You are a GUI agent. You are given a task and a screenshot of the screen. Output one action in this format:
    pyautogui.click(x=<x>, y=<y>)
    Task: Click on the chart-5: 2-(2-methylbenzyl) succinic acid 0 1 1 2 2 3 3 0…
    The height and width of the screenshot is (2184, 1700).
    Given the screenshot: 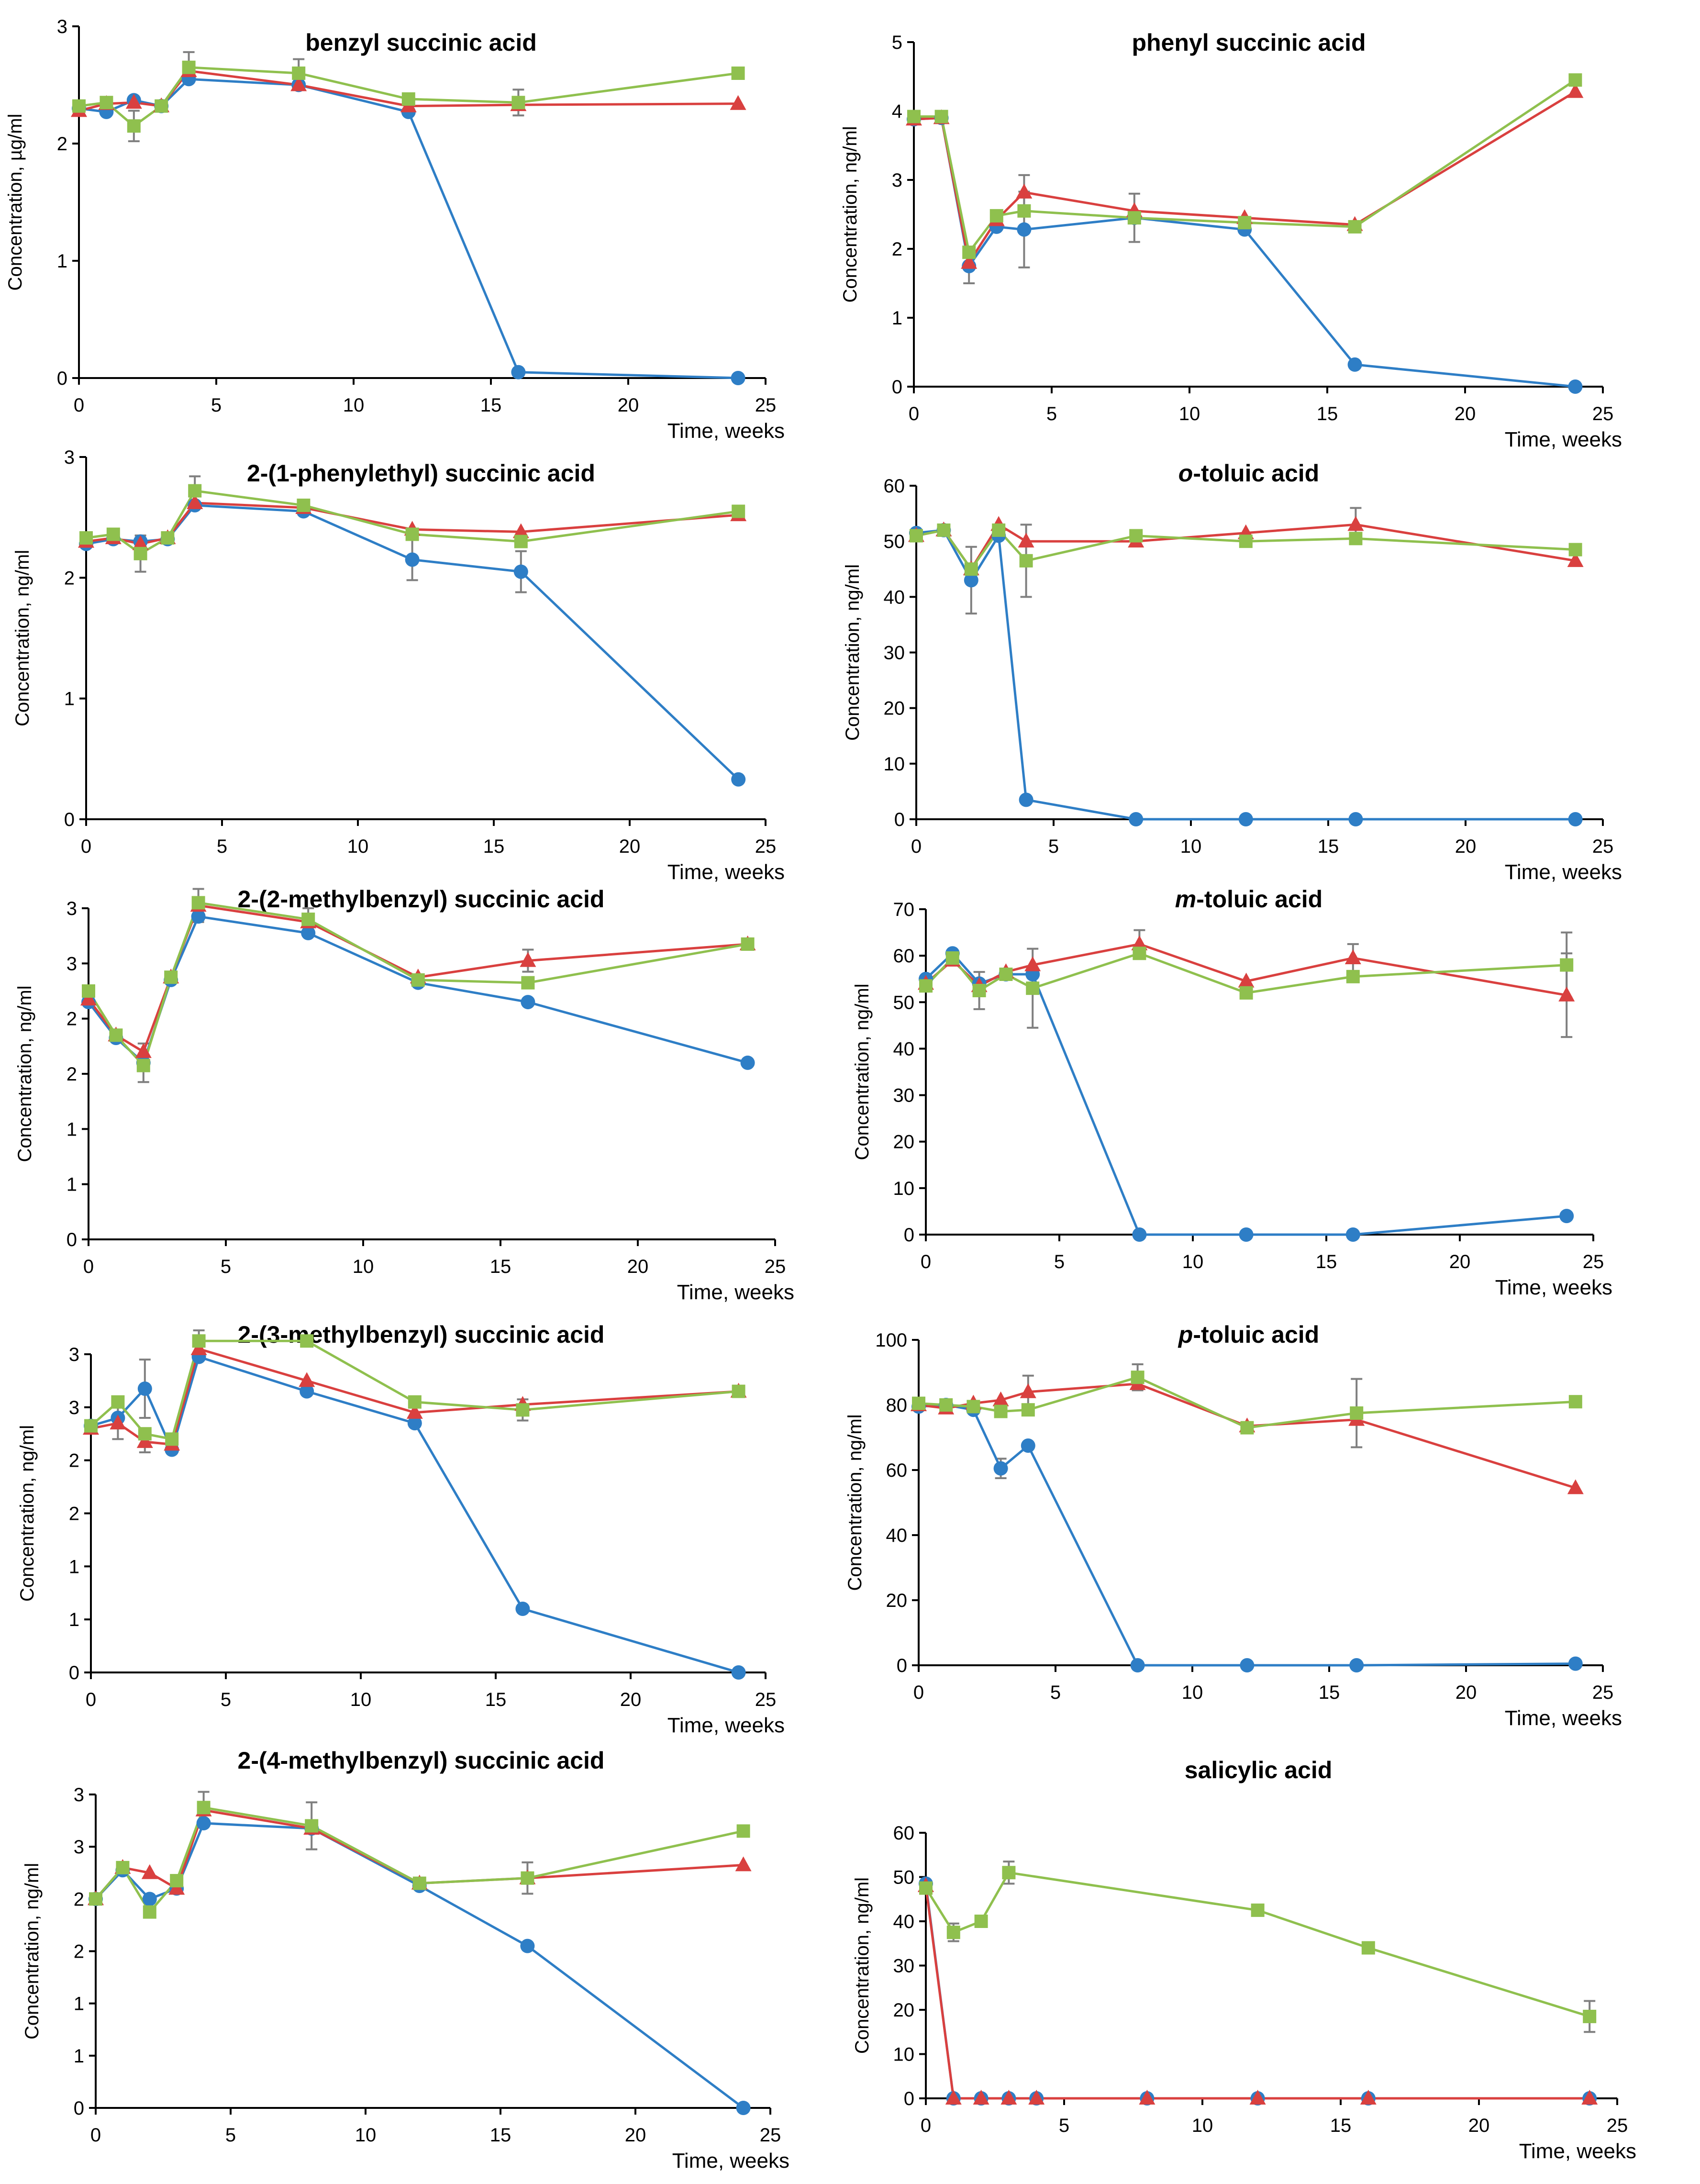 What is the action you would take?
    pyautogui.click(x=404, y=1095)
    